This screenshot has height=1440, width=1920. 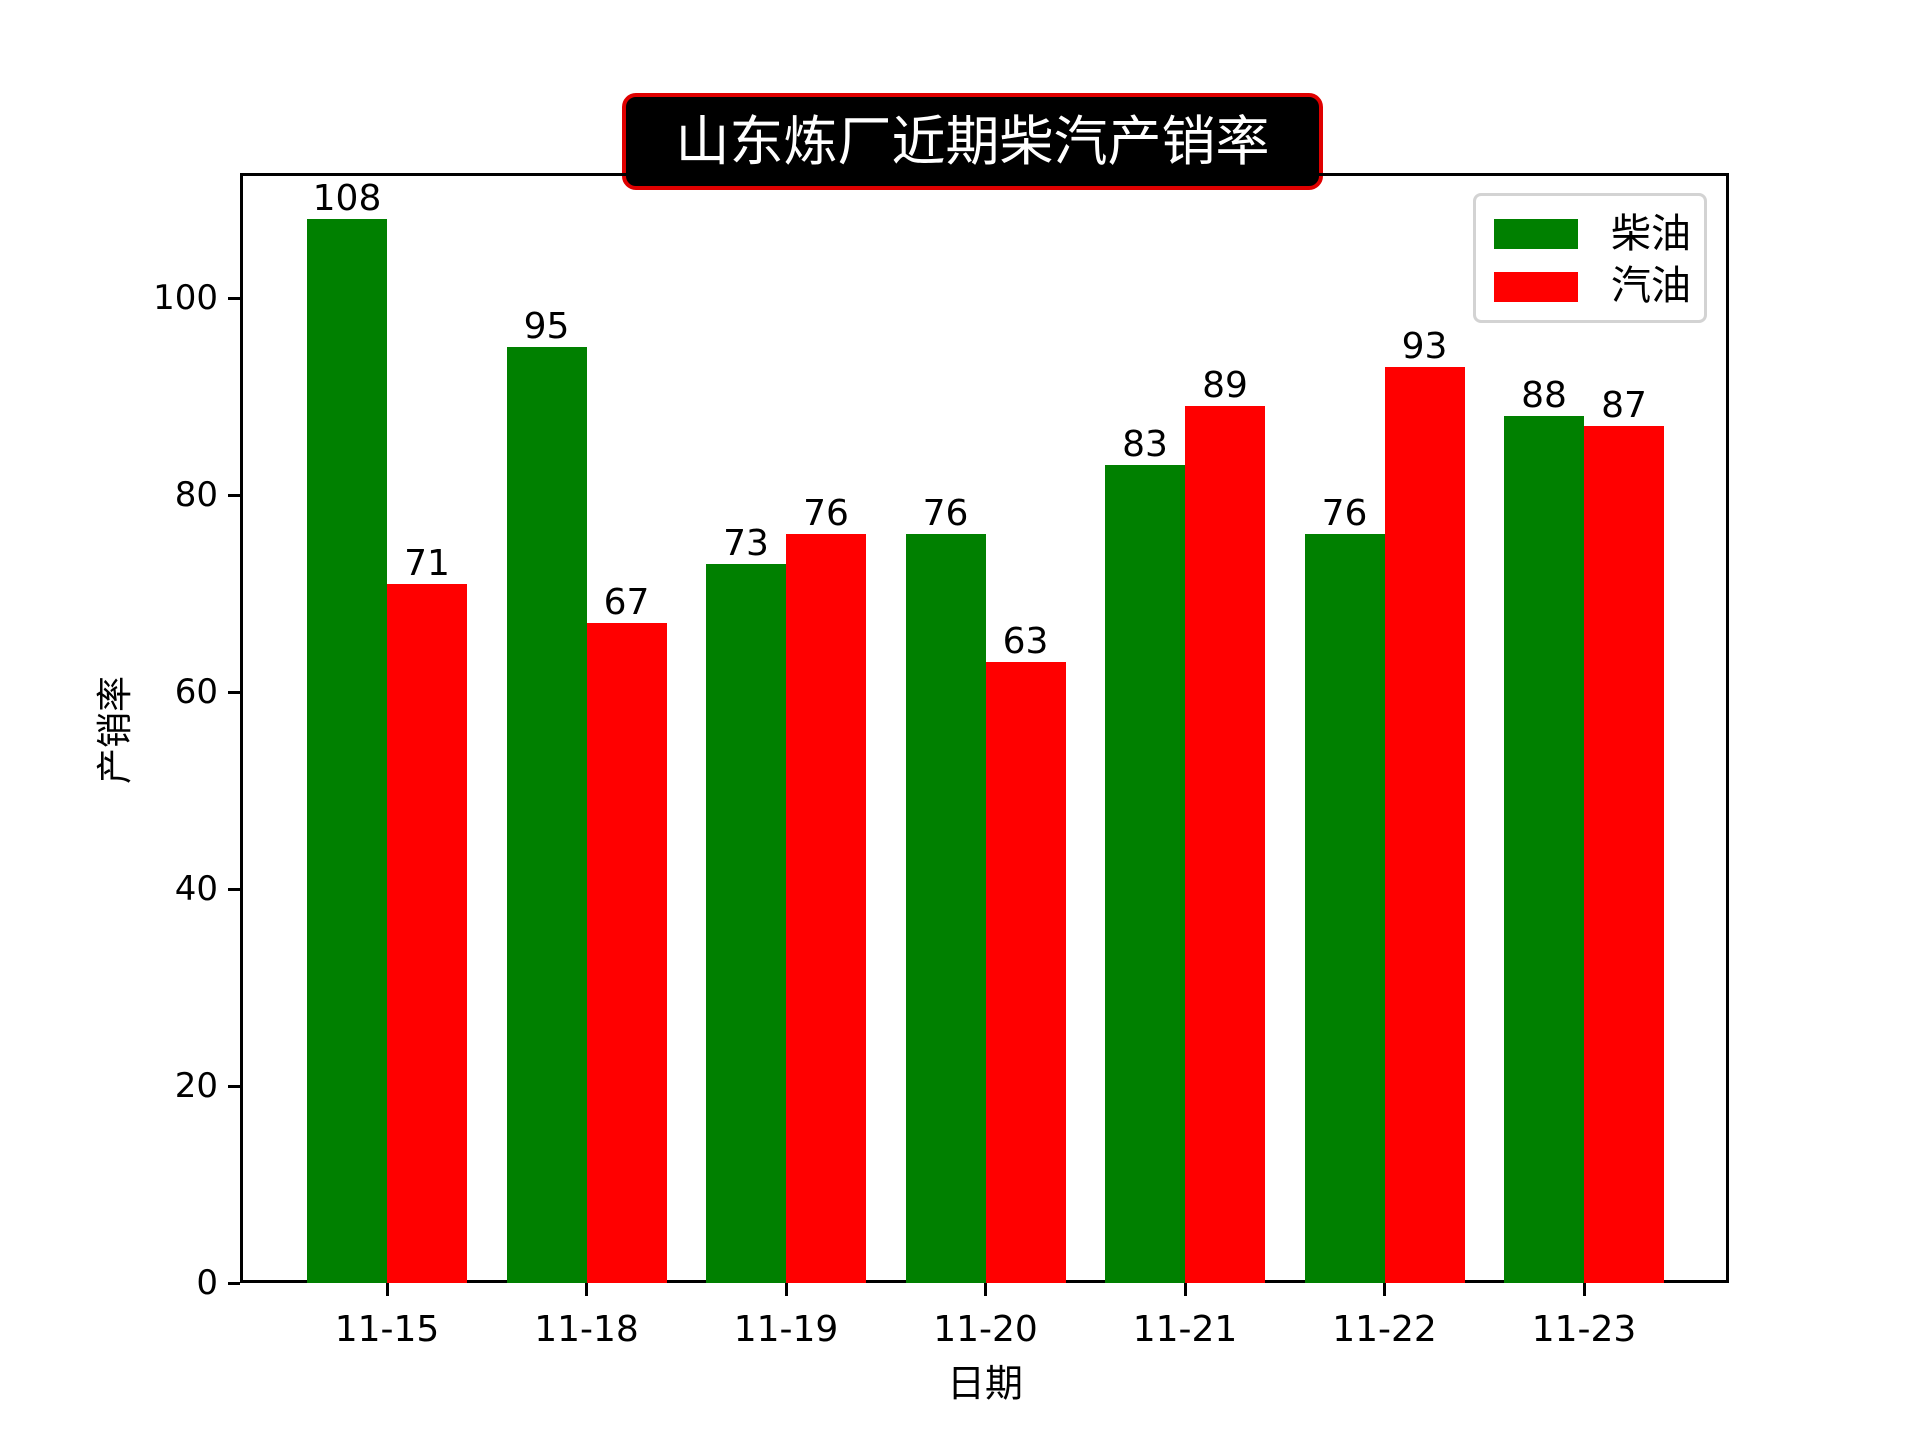 I want to click on y-tick-label: 40, so click(x=196, y=889).